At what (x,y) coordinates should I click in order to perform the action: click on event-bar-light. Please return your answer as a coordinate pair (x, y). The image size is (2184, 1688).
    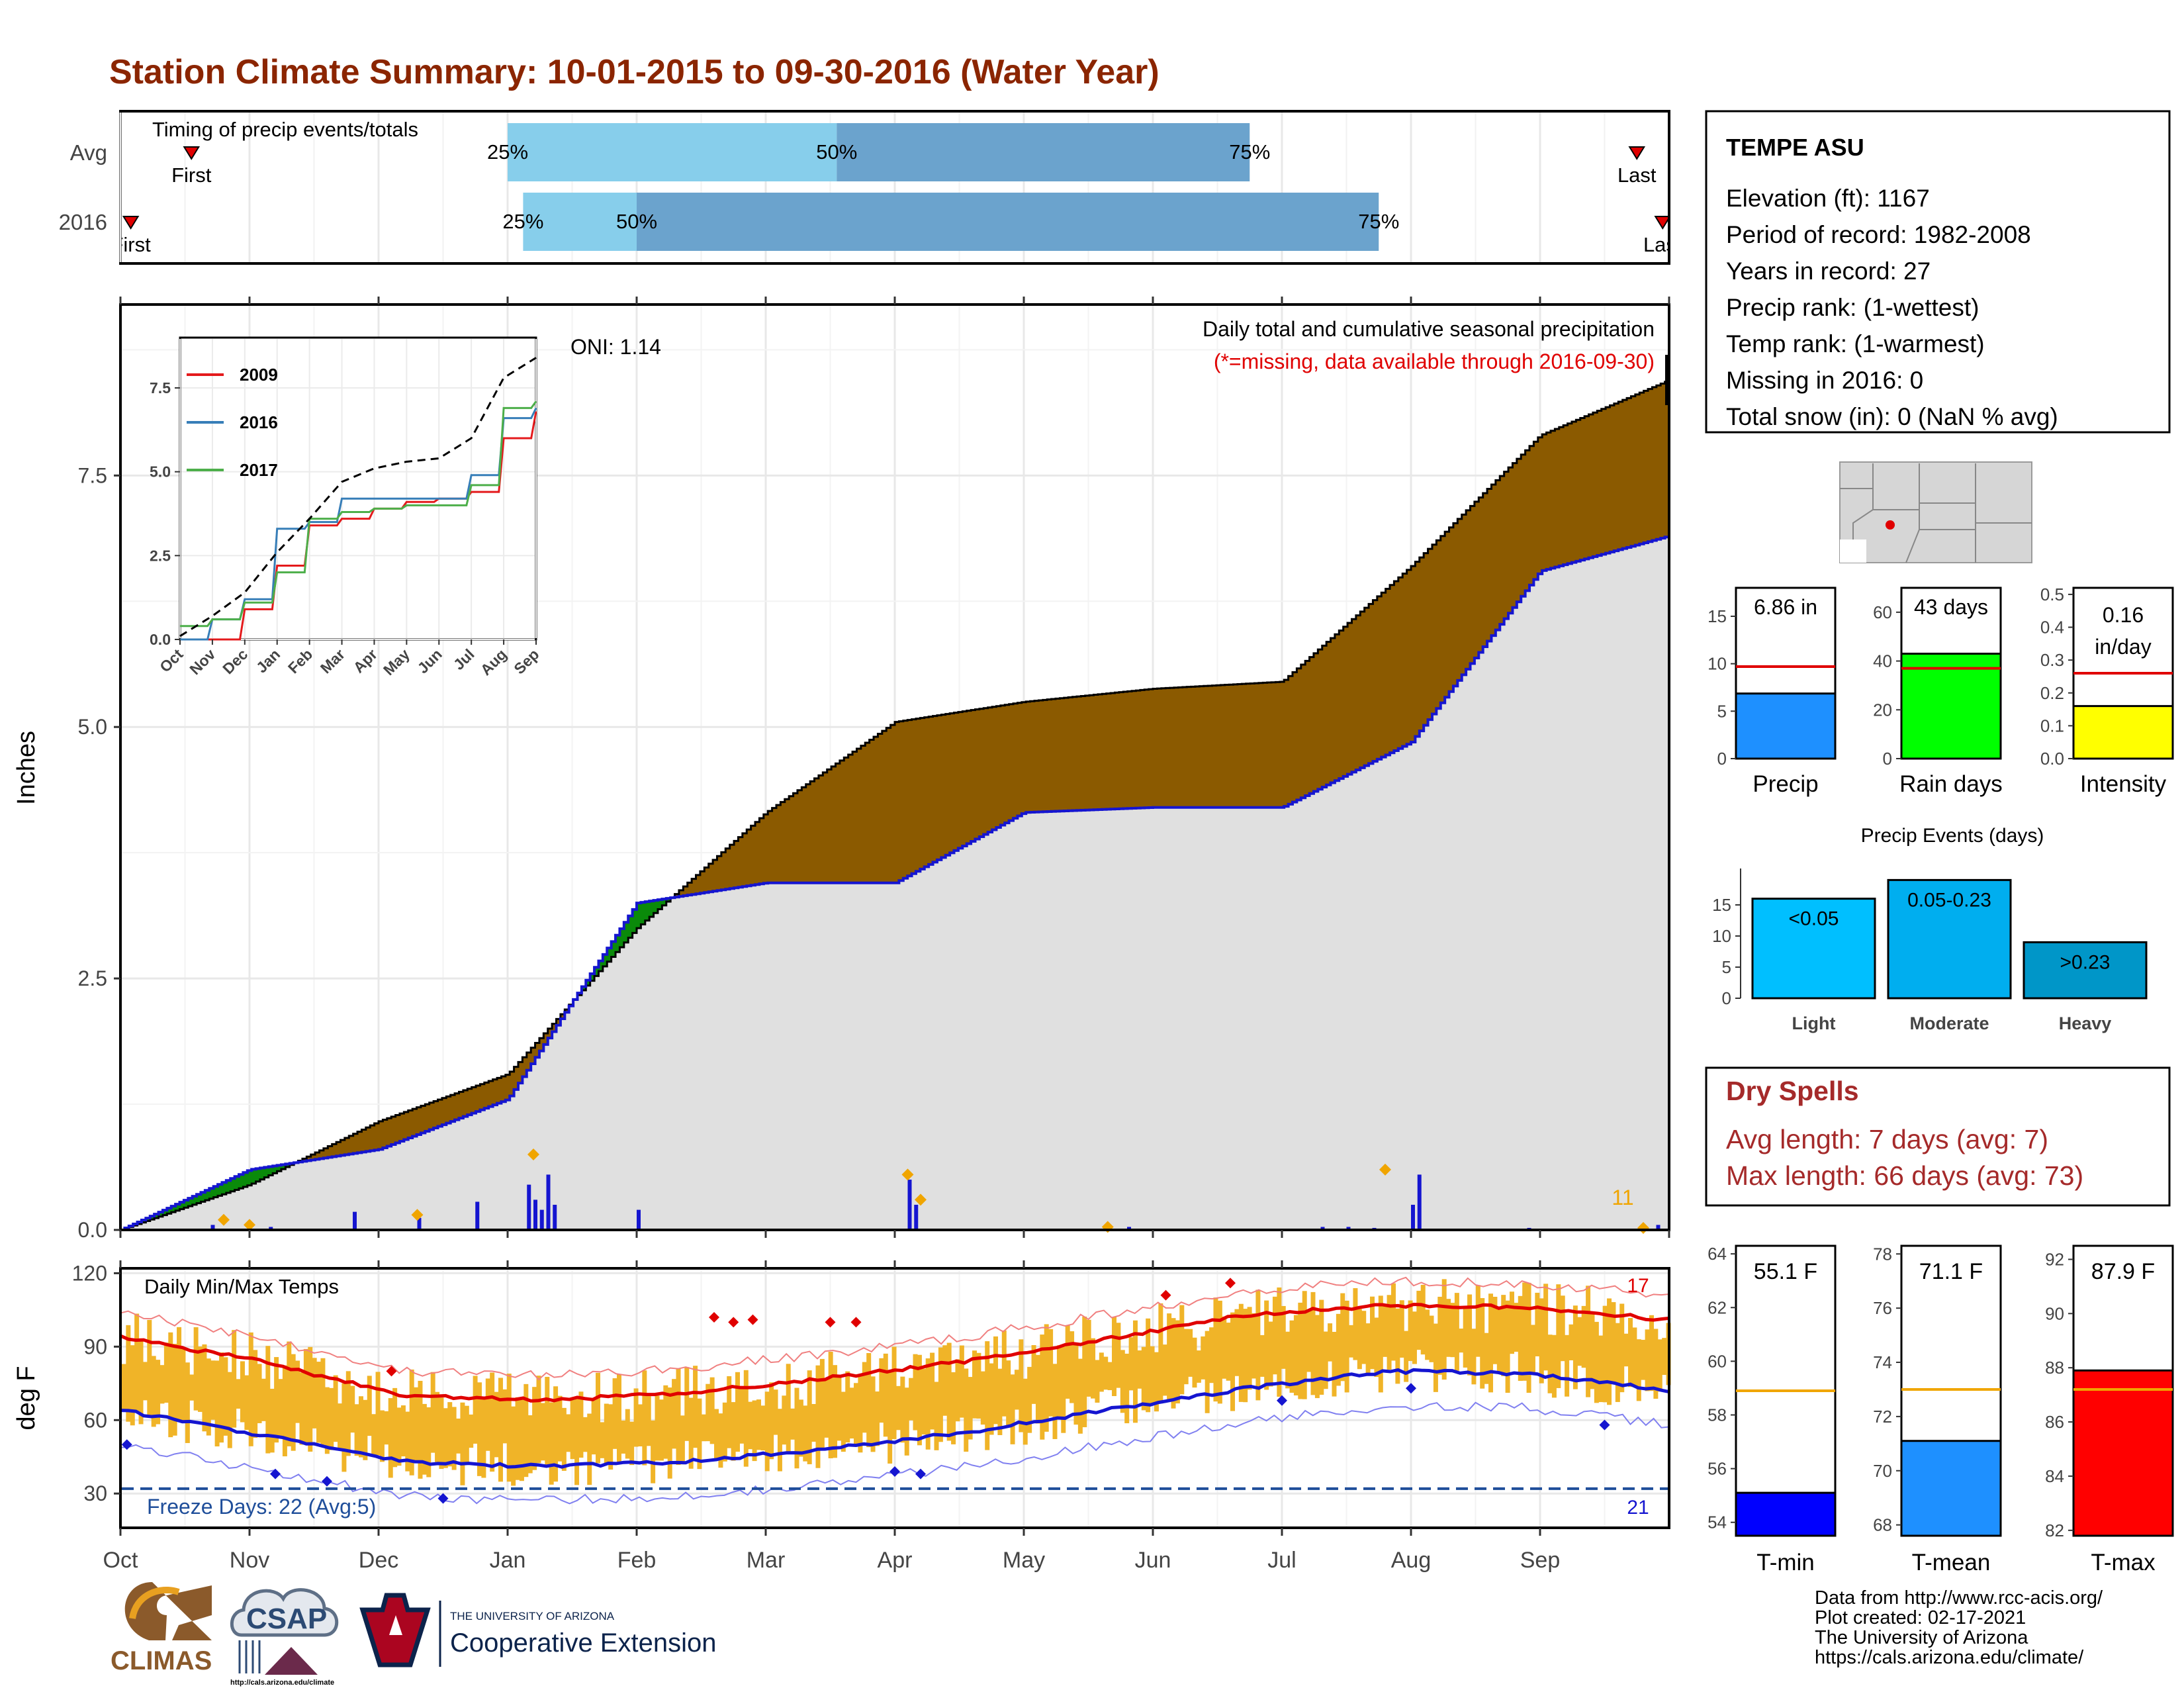
    Looking at the image, I should click on (1814, 949).